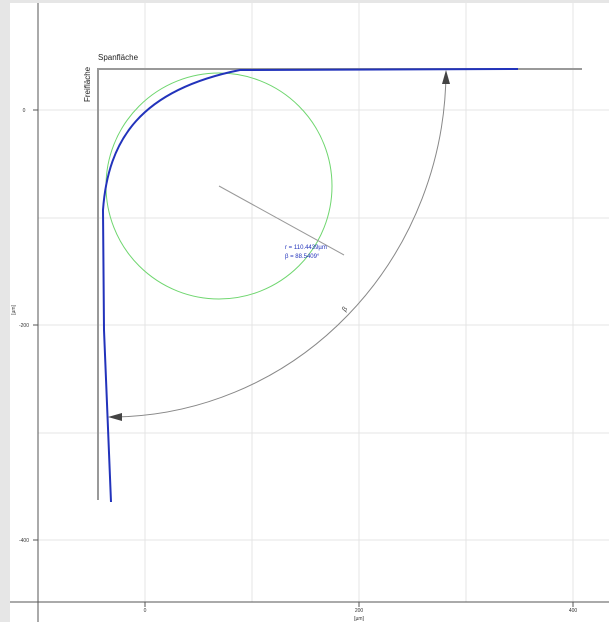  Describe the element at coordinates (87, 84) in the screenshot. I see `flank-face-label: Freifläche` at that location.